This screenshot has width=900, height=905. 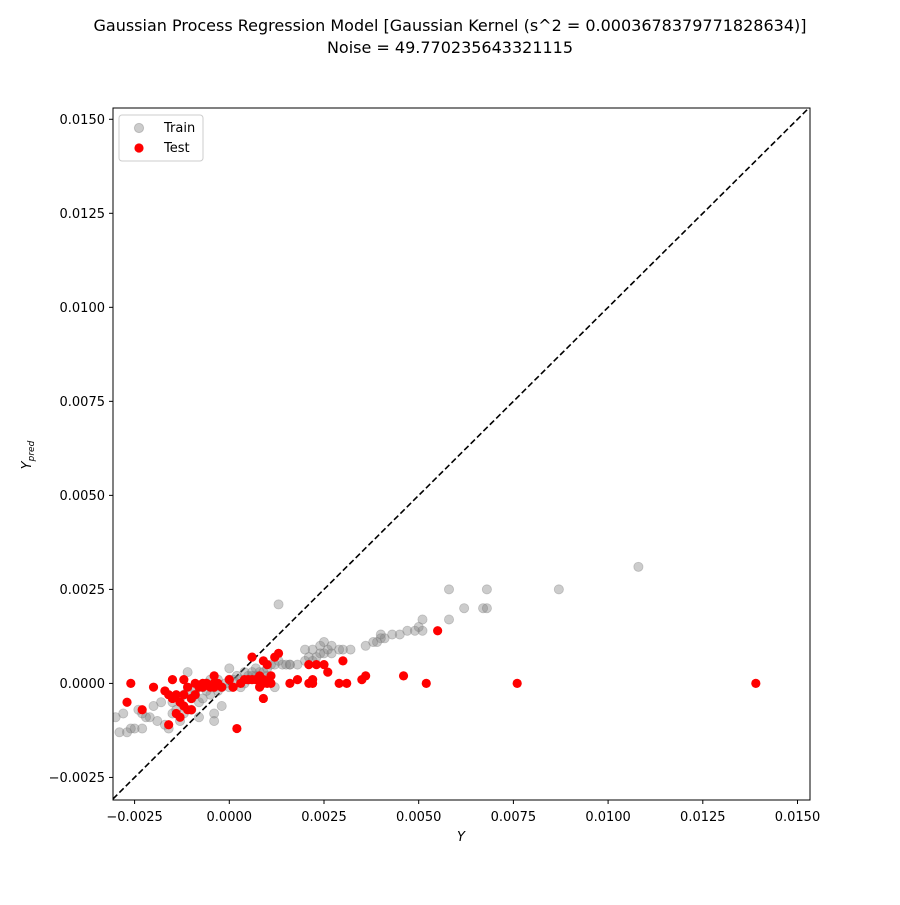 What do you see at coordinates (83, 402) in the screenshot?
I see `y-tick-label: 0.0075` at bounding box center [83, 402].